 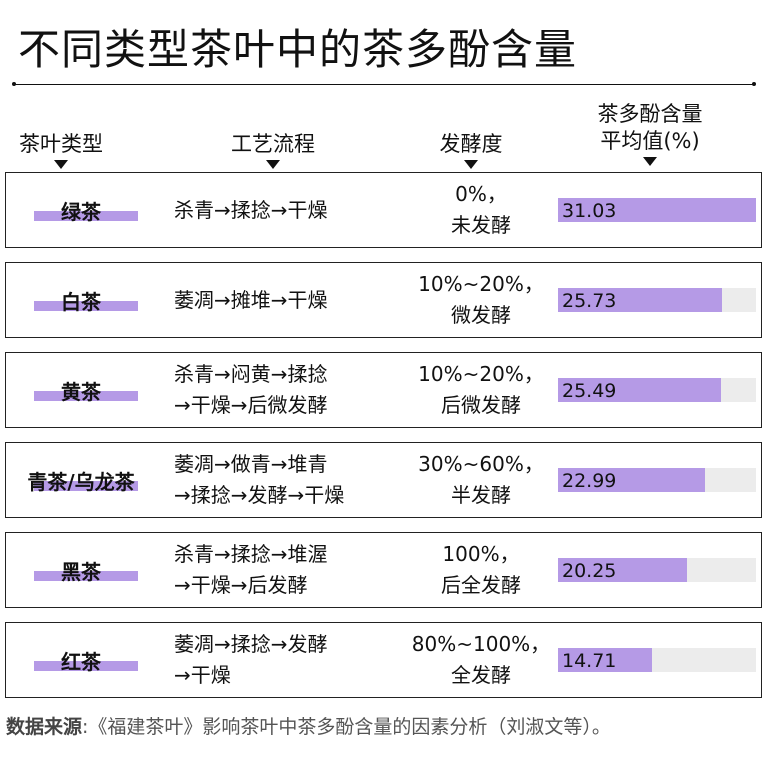 I want to click on bar-track: 25.49, so click(x=657, y=390).